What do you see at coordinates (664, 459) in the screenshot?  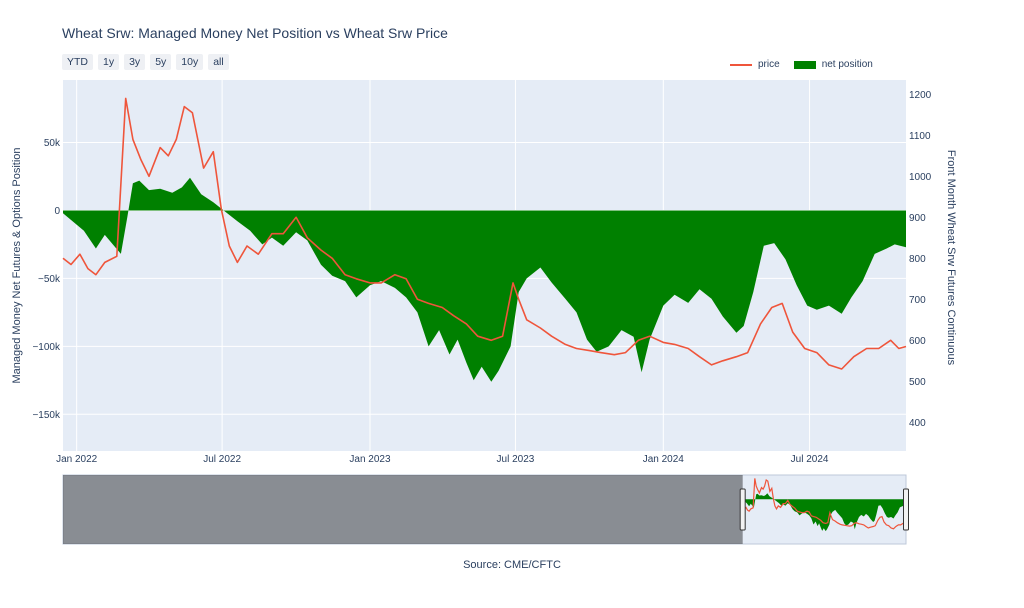 I see `x-tick-label: Jan 2024` at bounding box center [664, 459].